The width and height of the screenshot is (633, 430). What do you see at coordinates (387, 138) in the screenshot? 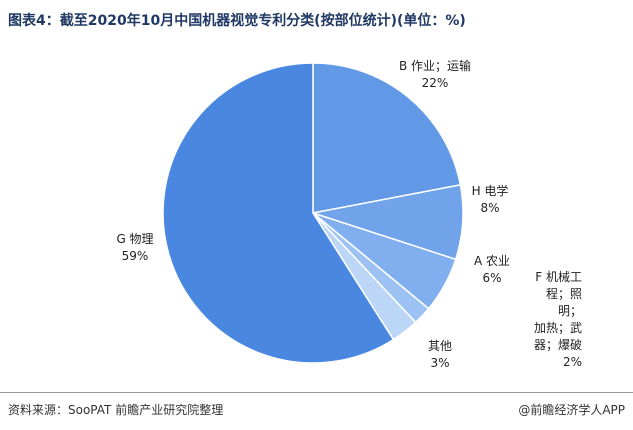
I see `pie-slice` at bounding box center [387, 138].